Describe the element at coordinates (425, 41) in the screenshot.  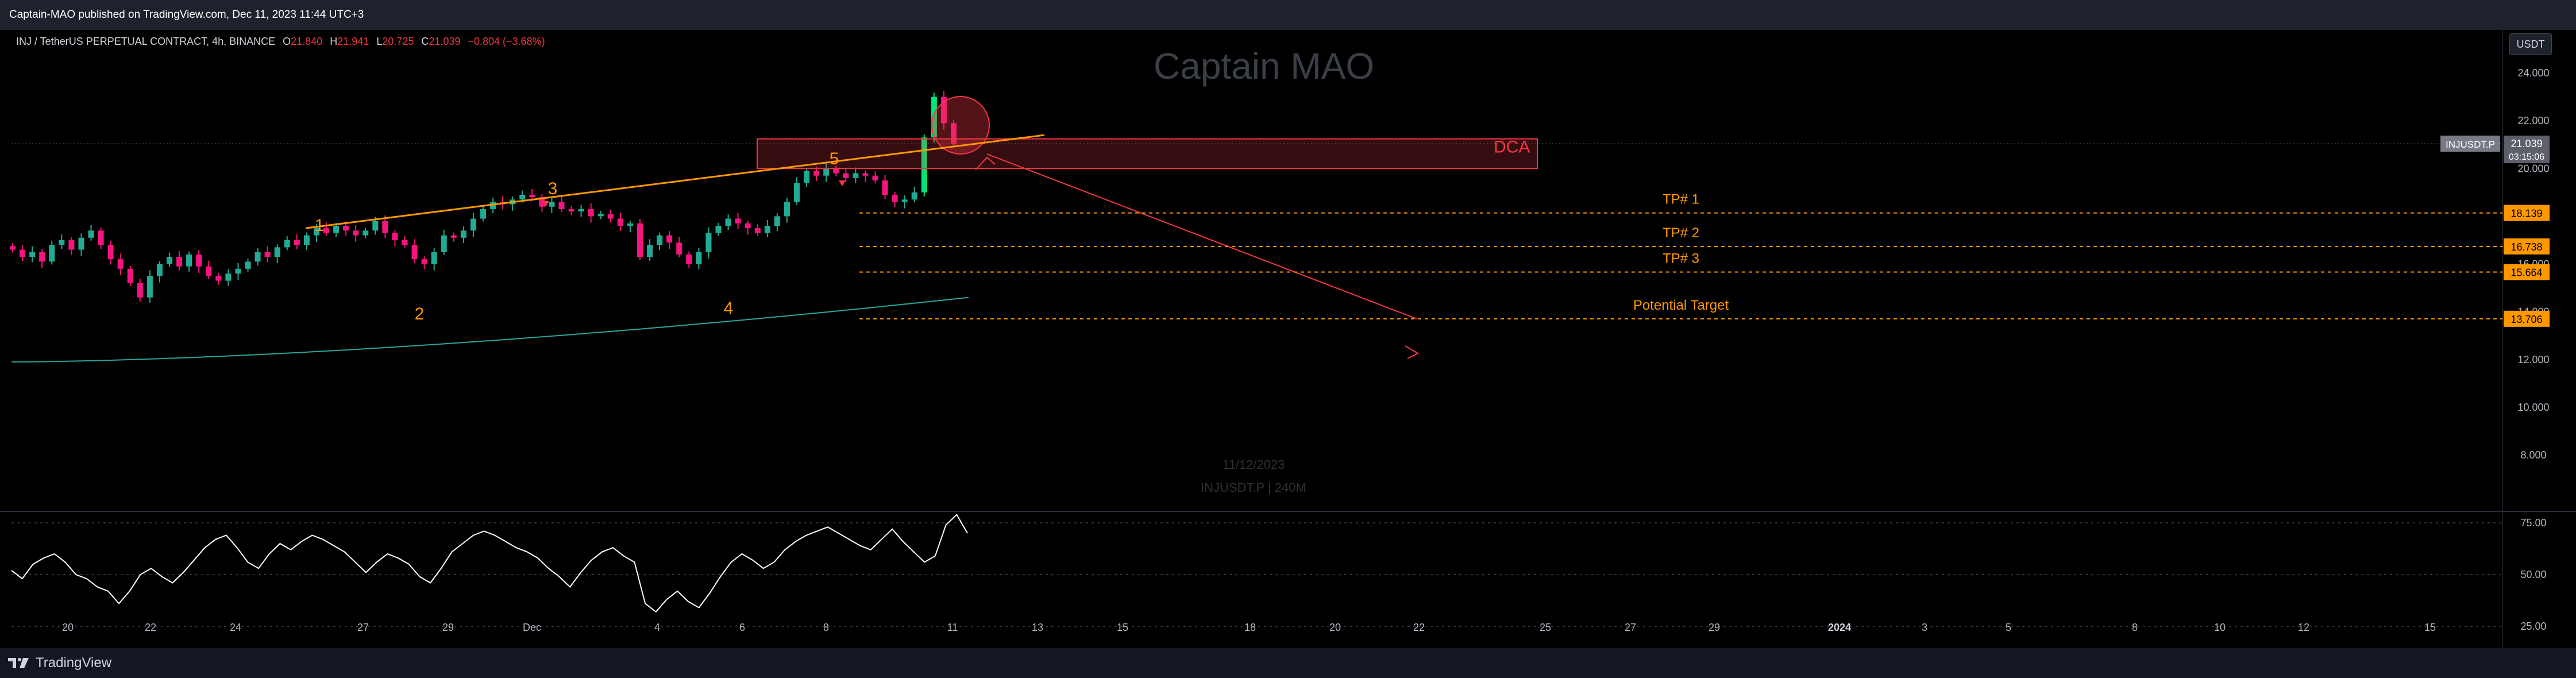
I see `close-label: C` at that location.